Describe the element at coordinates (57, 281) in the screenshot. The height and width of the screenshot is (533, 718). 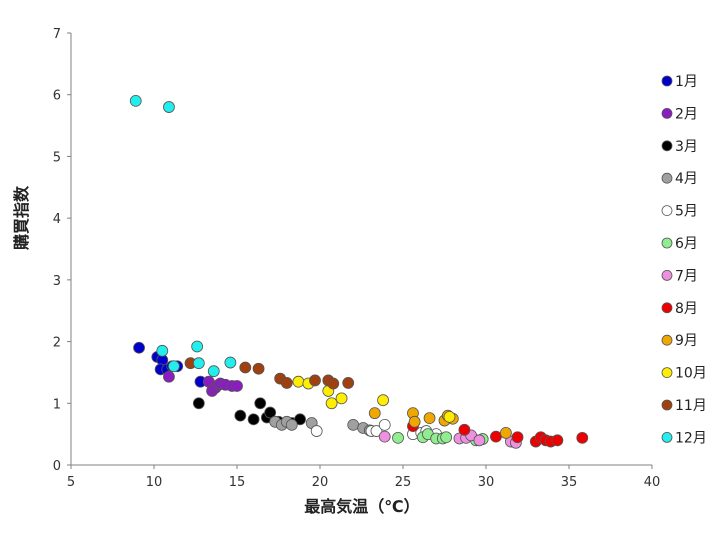
I see `y-tick-label: 3` at that location.